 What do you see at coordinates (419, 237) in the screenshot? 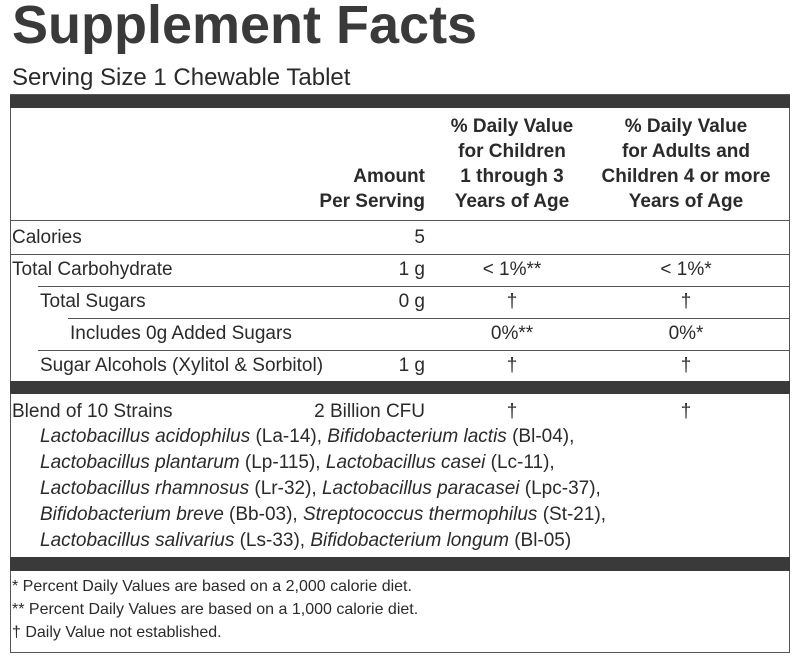
I see `row-amount: 5` at bounding box center [419, 237].